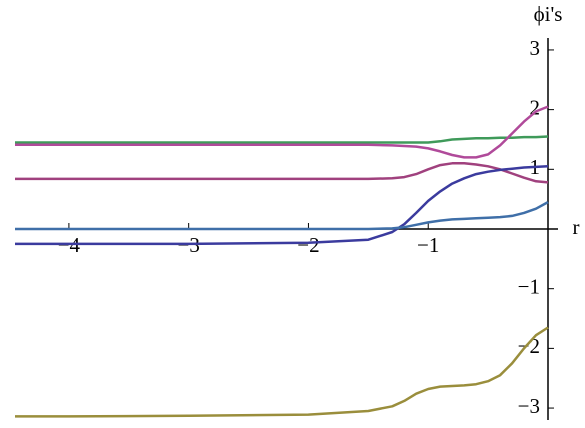 The height and width of the screenshot is (428, 585). Describe the element at coordinates (535, 48) in the screenshot. I see `y-tick-label: 3` at that location.